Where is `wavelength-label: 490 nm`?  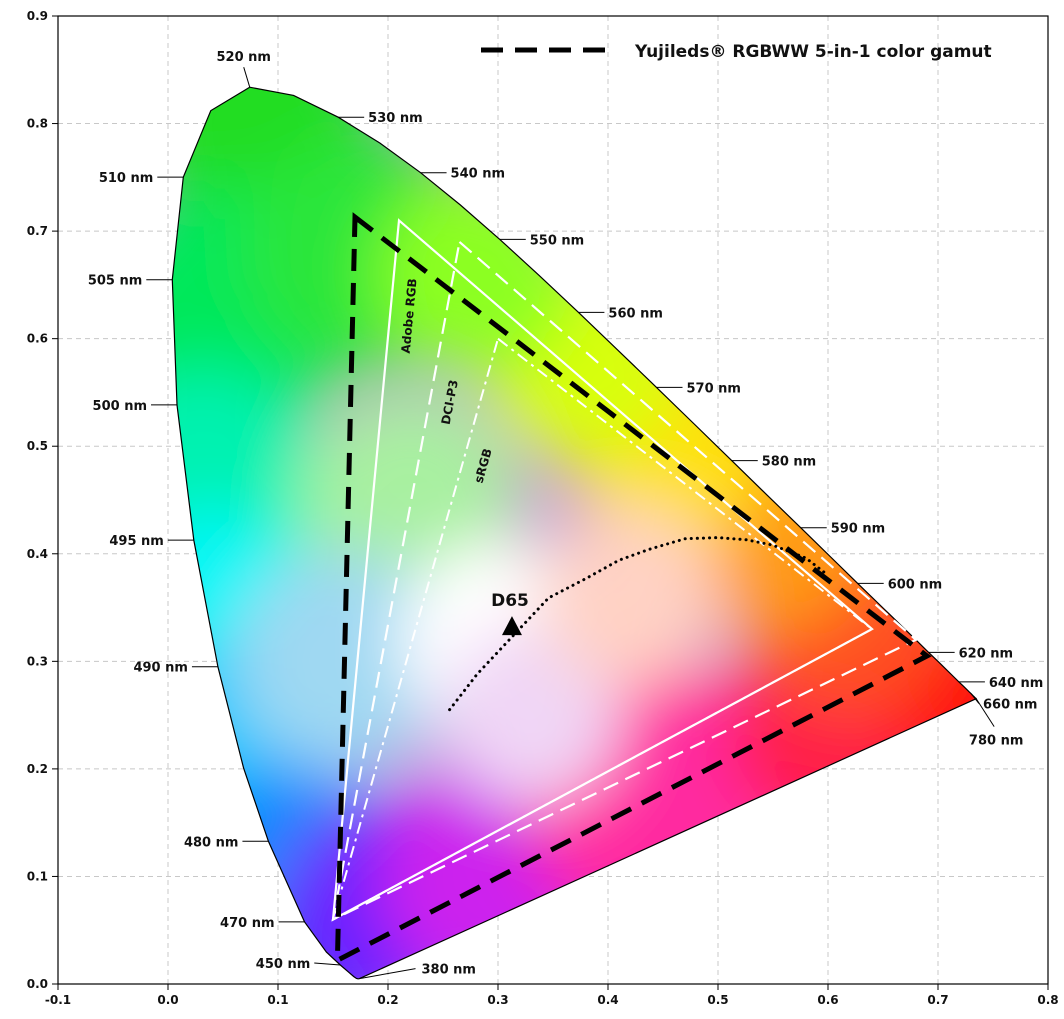 wavelength-label: 490 nm is located at coordinates (160, 668).